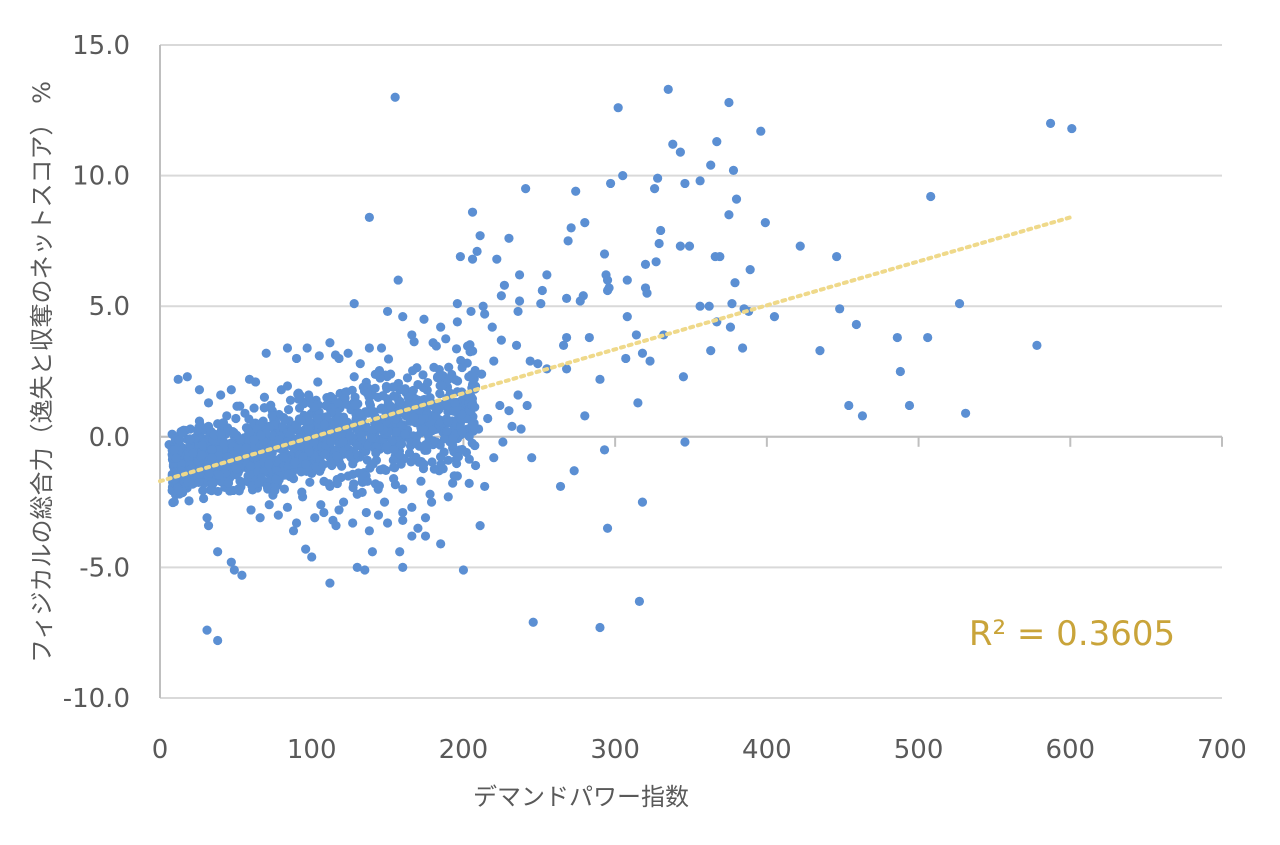 The height and width of the screenshot is (845, 1280). I want to click on y-tick-label: -10.0, so click(96, 699).